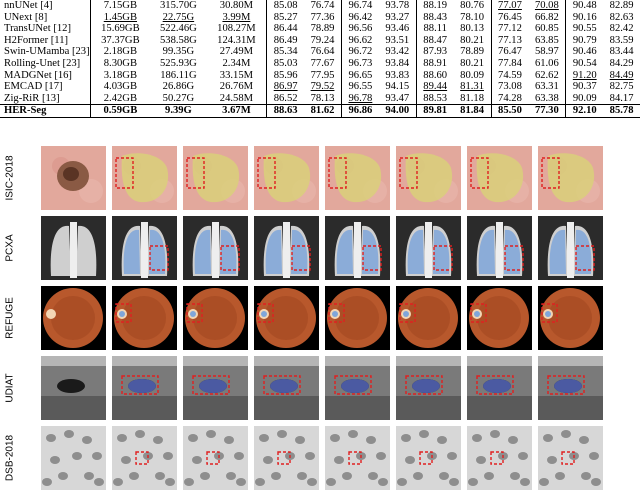  I want to click on table-cell: 96.86, so click(360, 111).